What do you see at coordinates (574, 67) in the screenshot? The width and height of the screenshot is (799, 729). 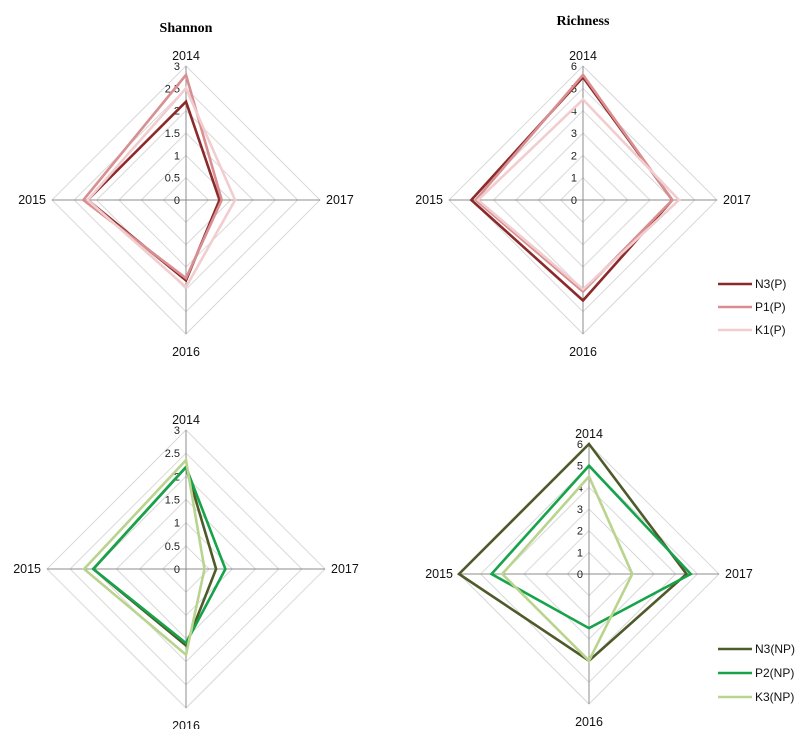 I see `chart-1-tick-label: 6` at bounding box center [574, 67].